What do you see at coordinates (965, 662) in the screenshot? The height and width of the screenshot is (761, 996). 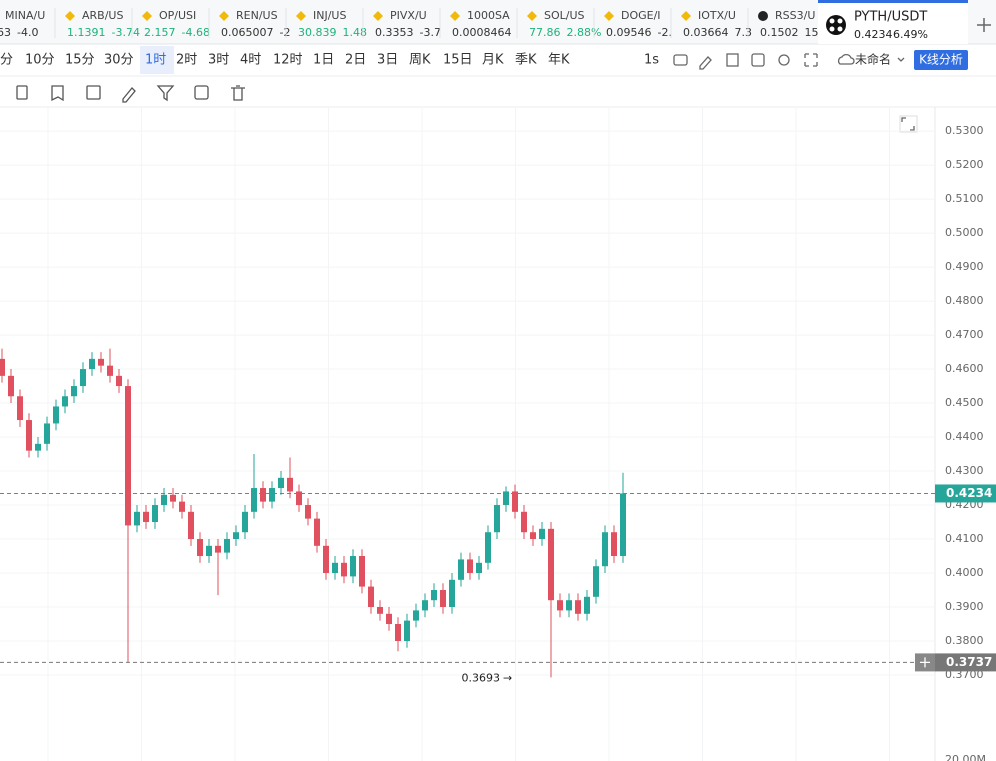 I see `marked-price-tag` at bounding box center [965, 662].